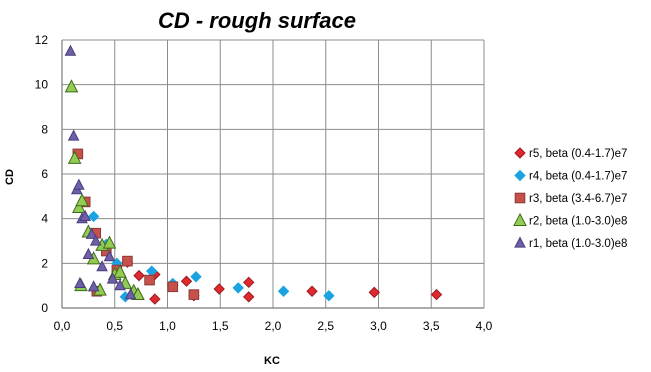  What do you see at coordinates (44, 308) in the screenshot?
I see `y-tick-label: 0` at bounding box center [44, 308].